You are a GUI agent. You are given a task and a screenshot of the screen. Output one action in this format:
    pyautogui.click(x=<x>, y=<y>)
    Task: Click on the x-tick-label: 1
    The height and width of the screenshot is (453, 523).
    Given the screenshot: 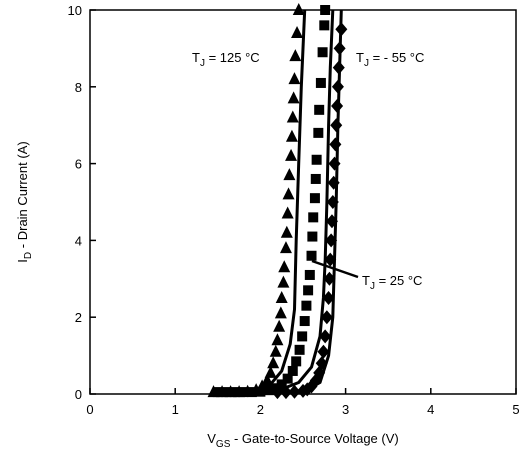 What is the action you would take?
    pyautogui.click(x=175, y=409)
    